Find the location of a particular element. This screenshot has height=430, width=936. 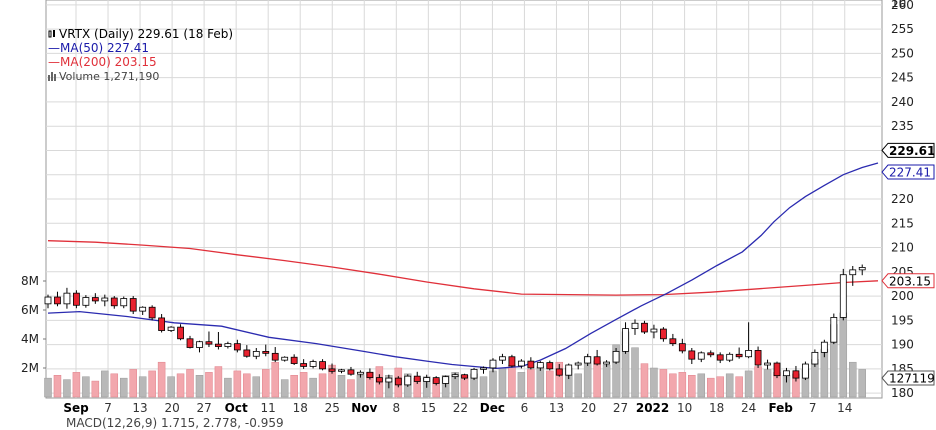

price-tick-label: 210 is located at coordinates (902, 248).